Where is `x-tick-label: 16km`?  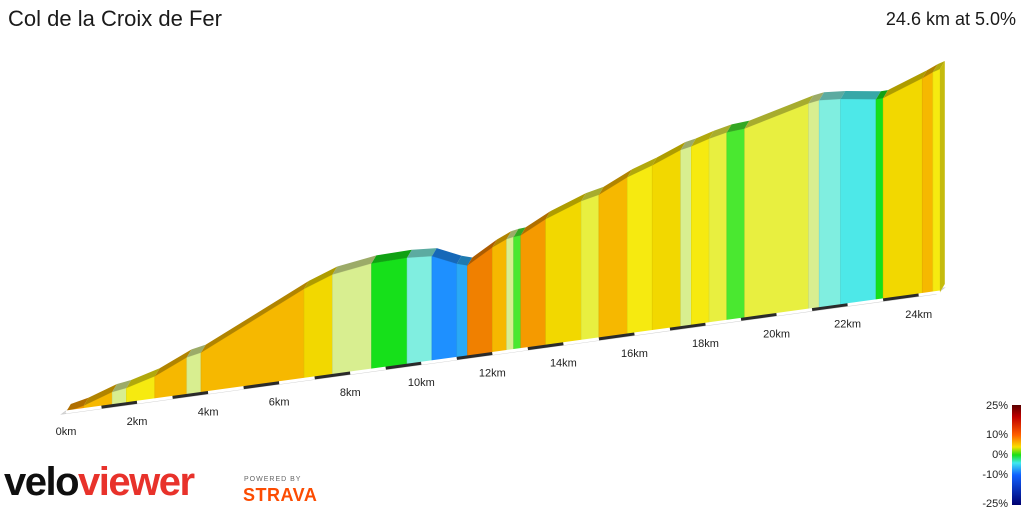
x-tick-label: 16km is located at coordinates (634, 354).